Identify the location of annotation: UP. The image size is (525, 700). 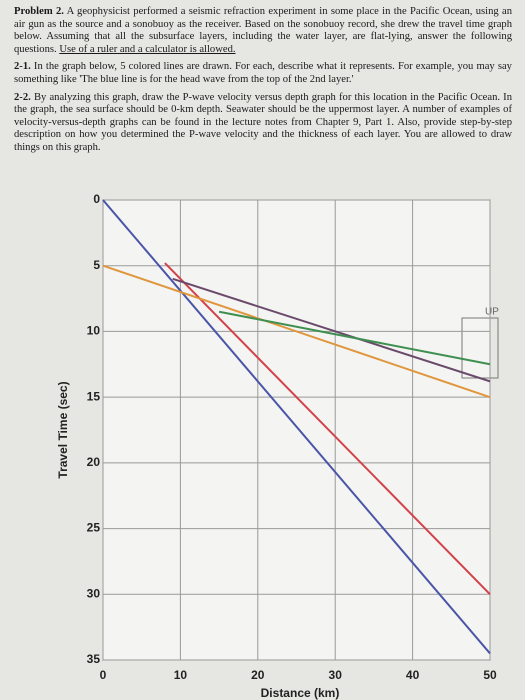
(492, 312).